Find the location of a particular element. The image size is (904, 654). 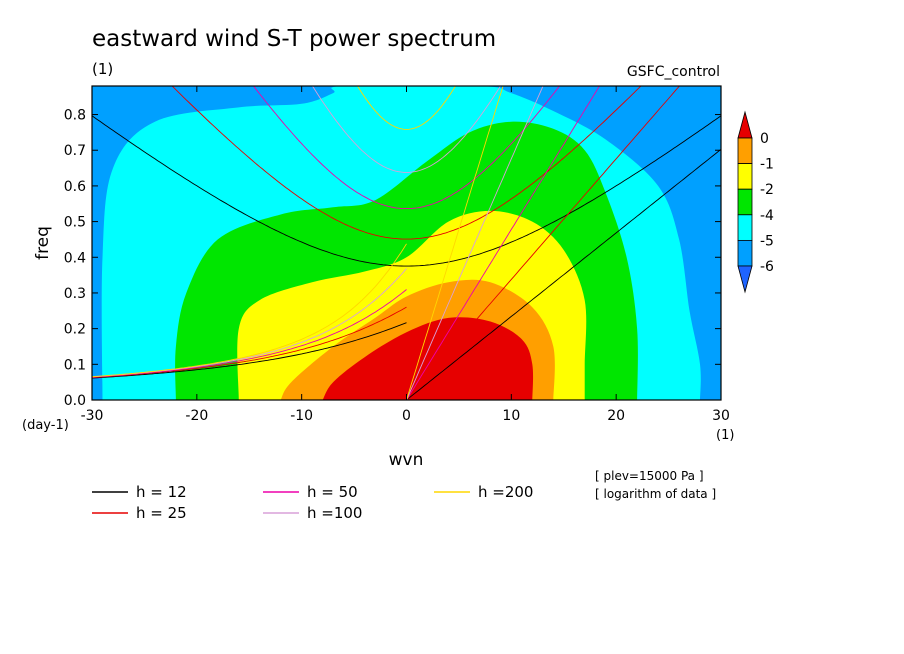

legend-entry: h =100 is located at coordinates (334, 513).